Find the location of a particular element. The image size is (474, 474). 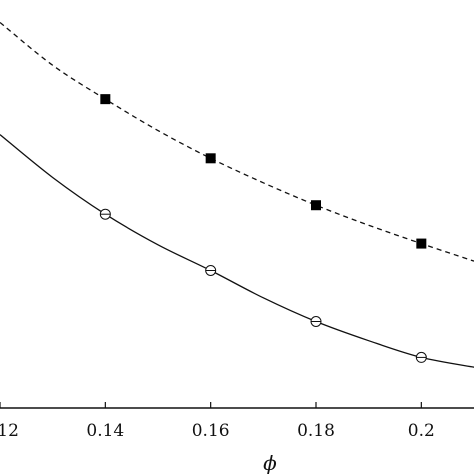

x-tick-label: 0.2 is located at coordinates (421, 431).